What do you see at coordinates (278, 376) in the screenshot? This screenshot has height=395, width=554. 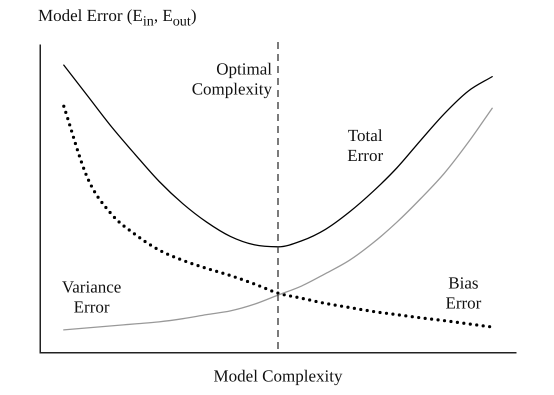 I see `x-axis-title: Model Complexity` at bounding box center [278, 376].